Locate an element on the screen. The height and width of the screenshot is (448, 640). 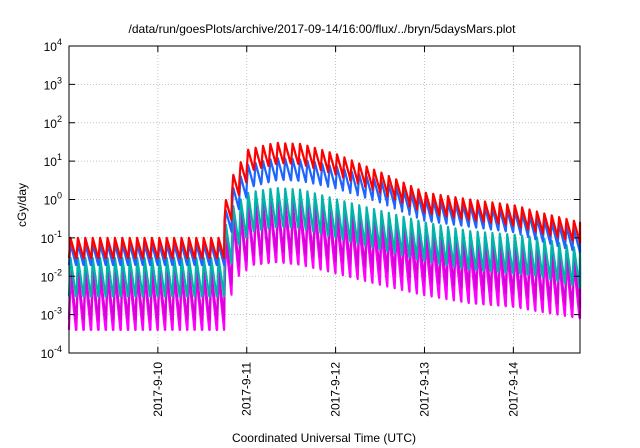
y-tick-exponent: -3 is located at coordinates (58, 311).